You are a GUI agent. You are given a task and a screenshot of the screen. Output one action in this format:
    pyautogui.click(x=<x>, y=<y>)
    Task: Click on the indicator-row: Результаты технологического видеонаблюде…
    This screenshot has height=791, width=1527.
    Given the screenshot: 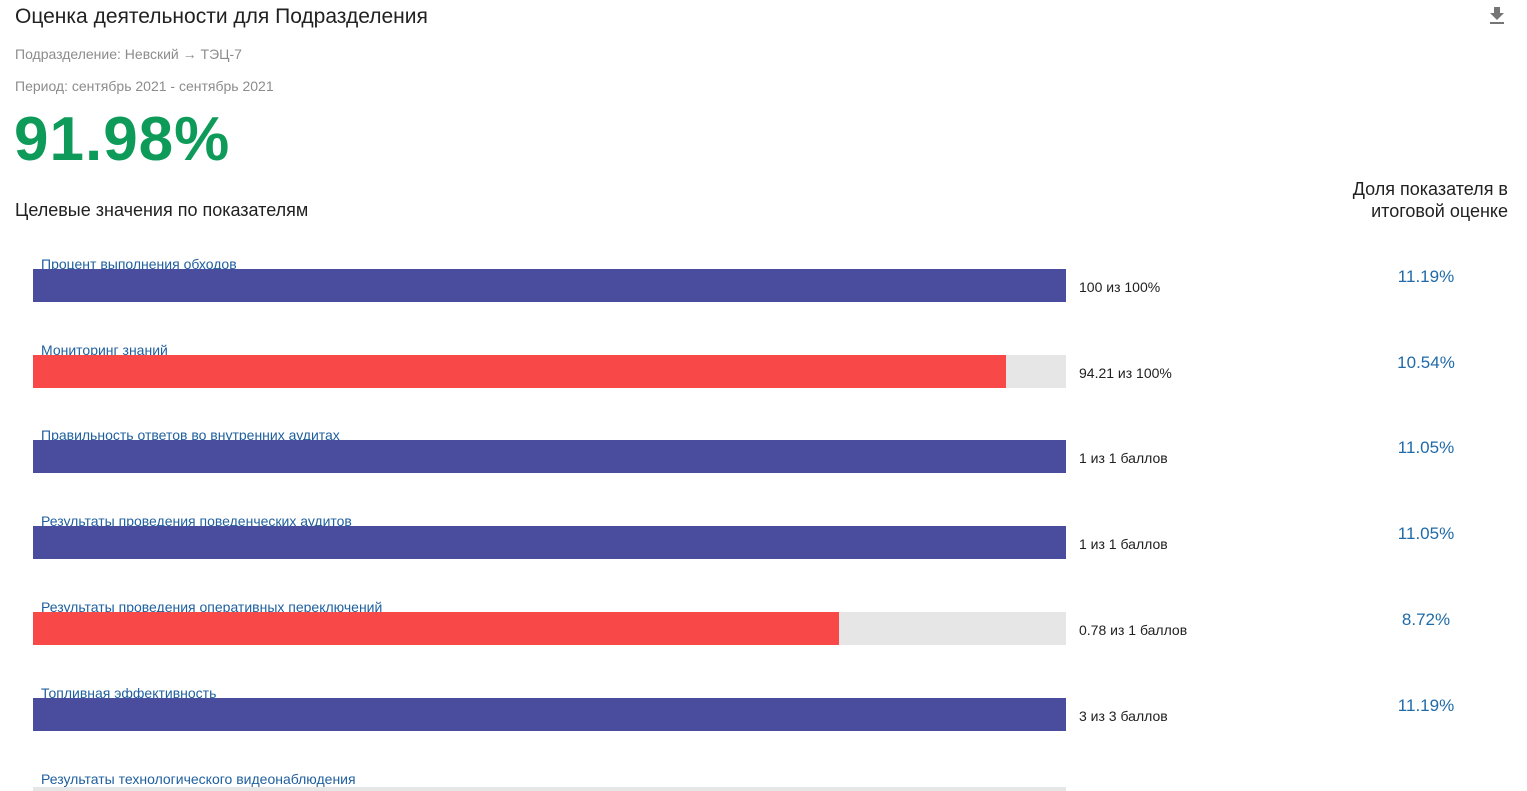 What is the action you would take?
    pyautogui.click(x=763, y=781)
    